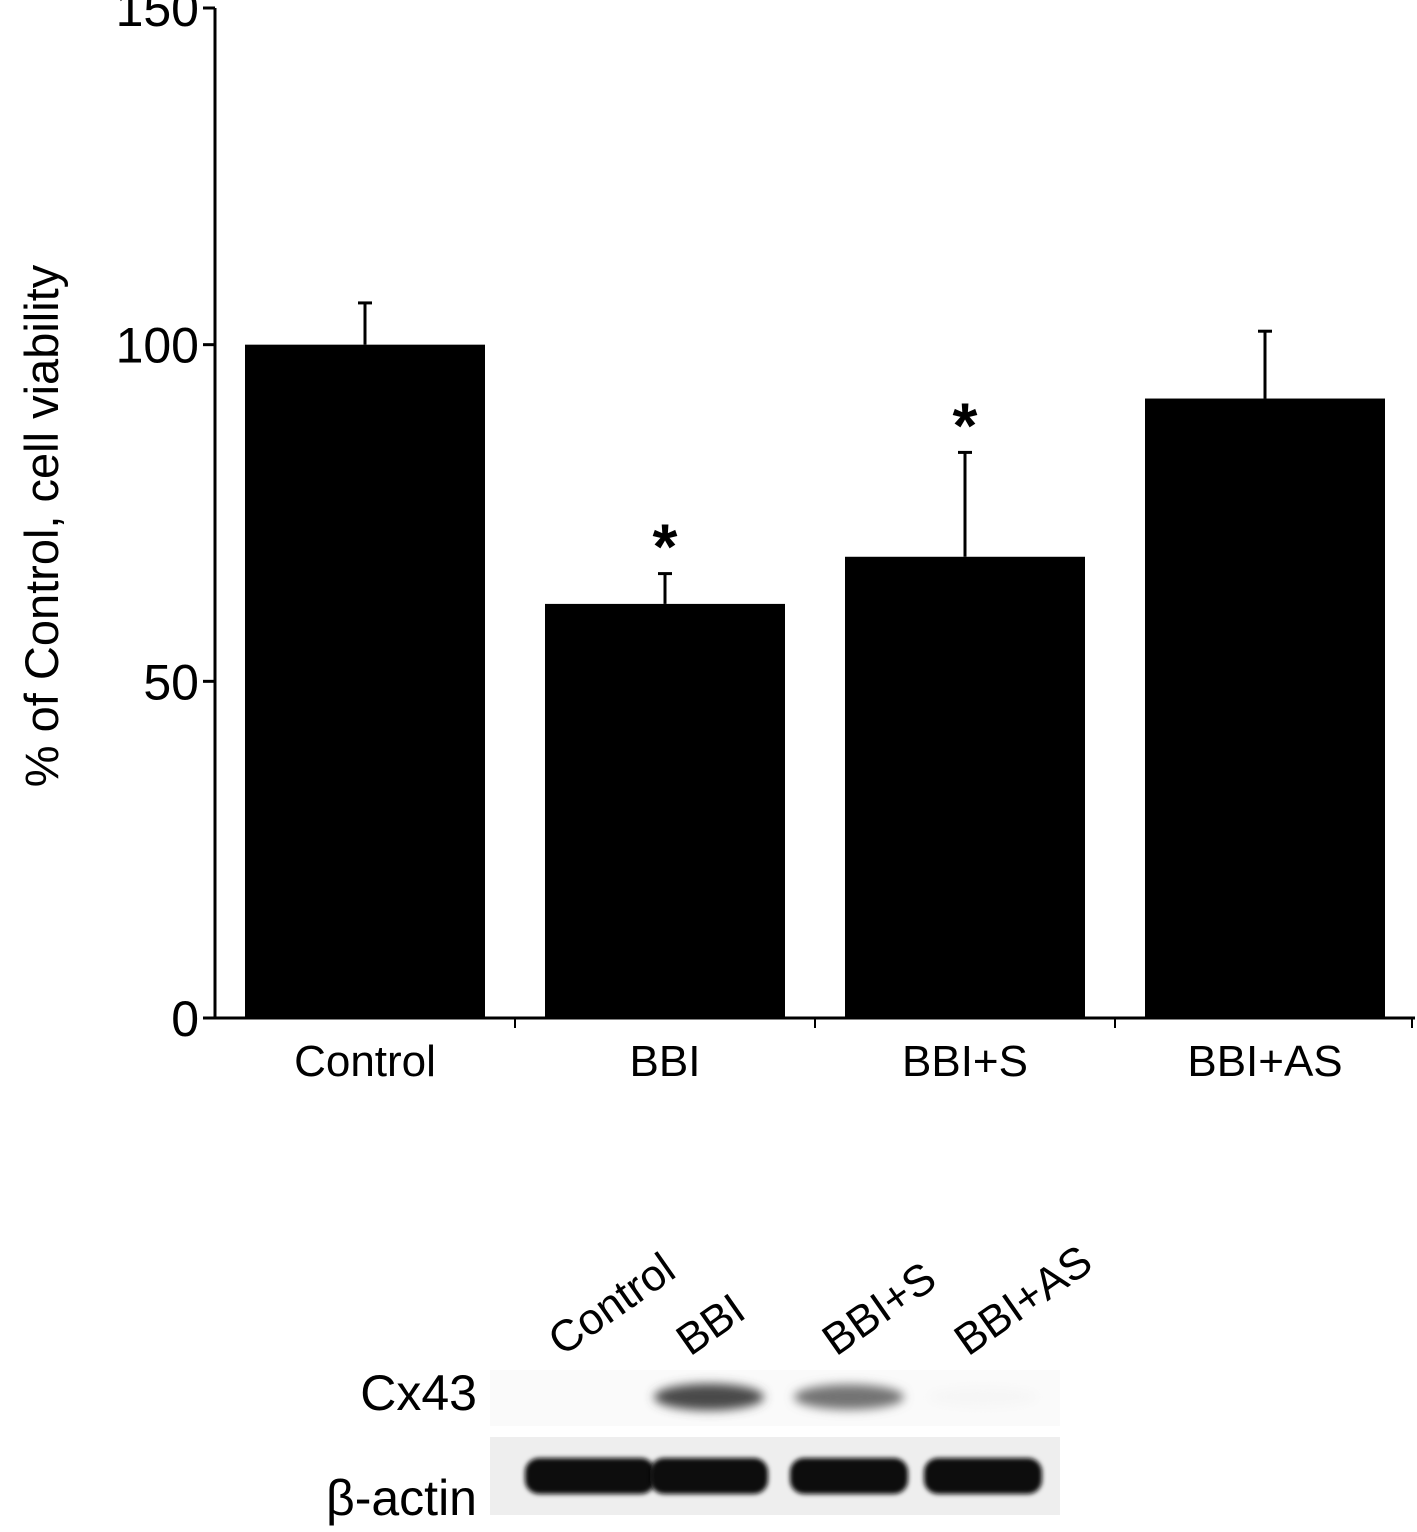  What do you see at coordinates (879, 1309) in the screenshot?
I see `lane-label: BBI+S` at bounding box center [879, 1309].